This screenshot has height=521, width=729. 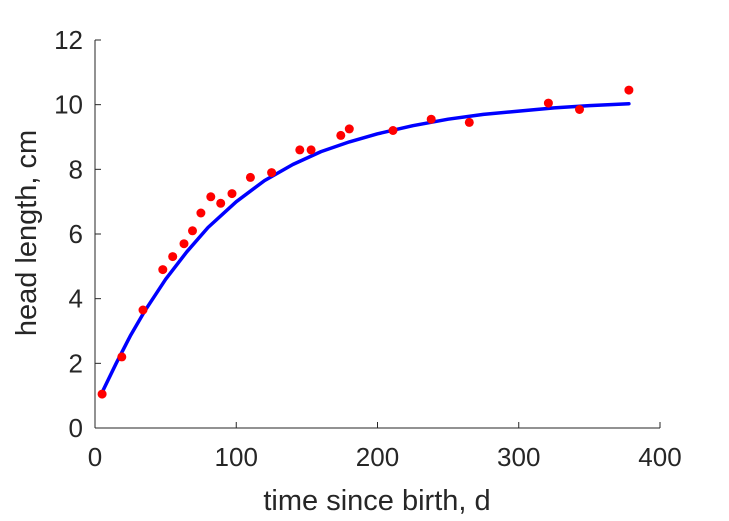 I want to click on y-tick-label: 8, so click(x=76, y=169).